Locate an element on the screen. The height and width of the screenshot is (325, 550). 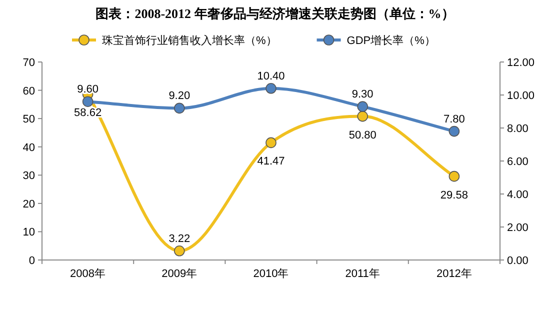
data-label: 50.80 is located at coordinates (362, 135).